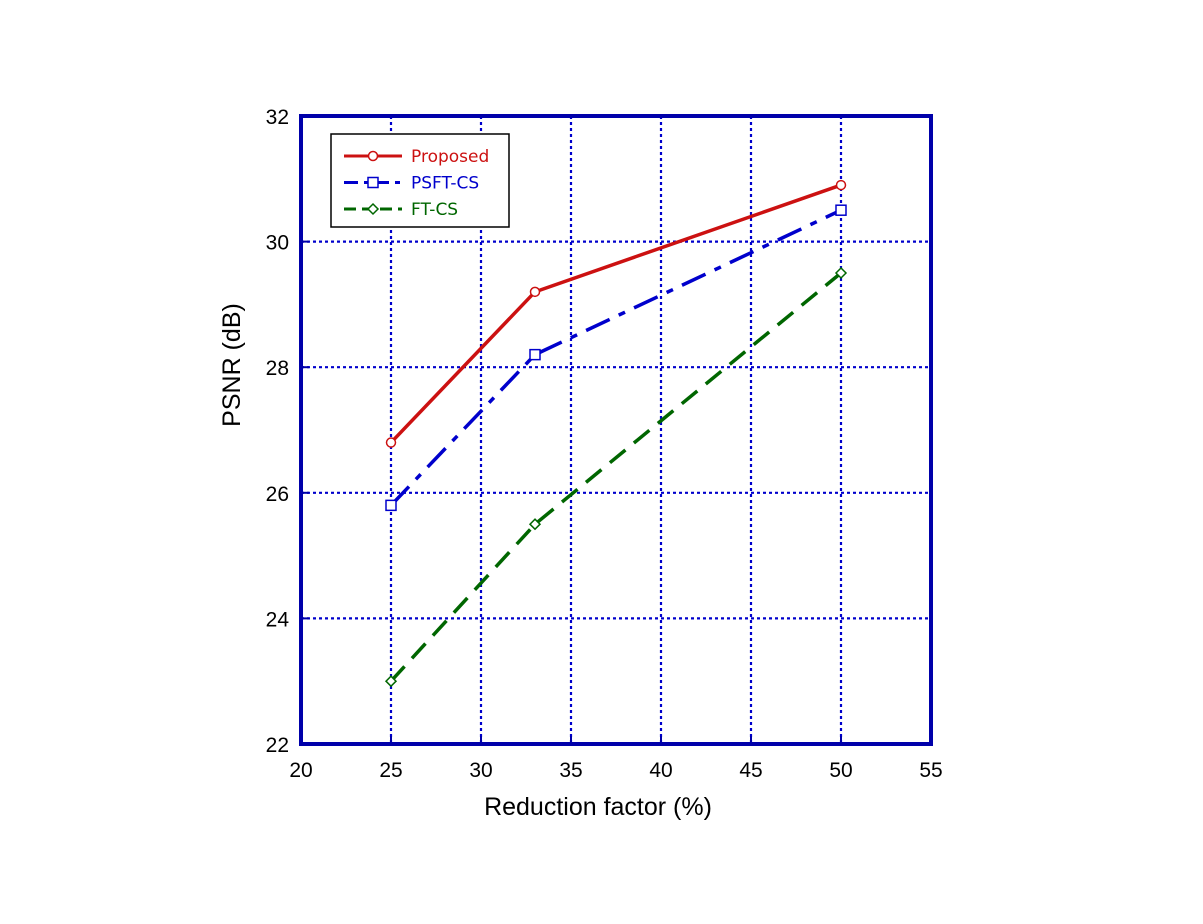 This screenshot has width=1203, height=924. What do you see at coordinates (277, 117) in the screenshot?
I see `y-tick-label: 32` at bounding box center [277, 117].